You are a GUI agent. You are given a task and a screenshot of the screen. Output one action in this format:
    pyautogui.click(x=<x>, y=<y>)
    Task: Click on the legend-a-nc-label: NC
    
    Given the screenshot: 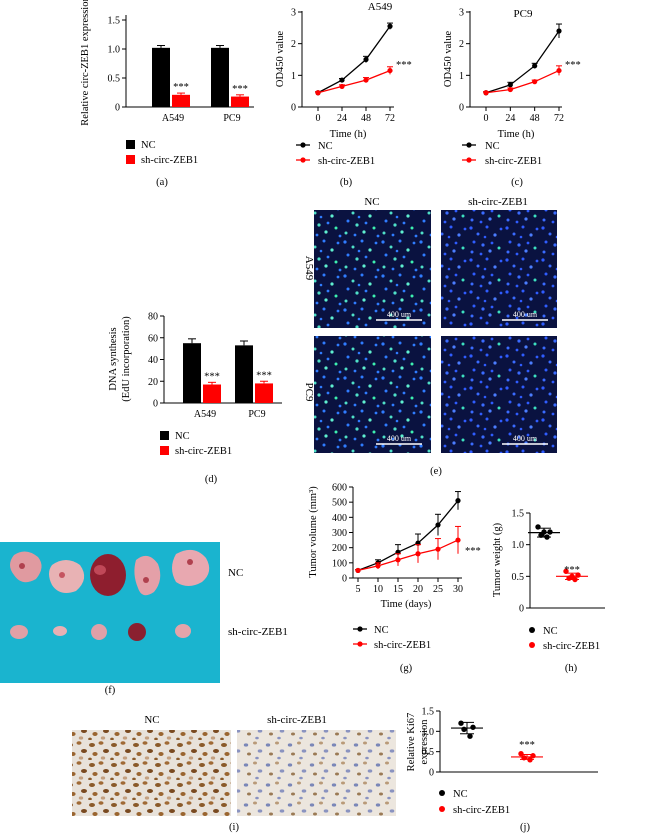 What is the action you would take?
    pyautogui.click(x=148, y=145)
    